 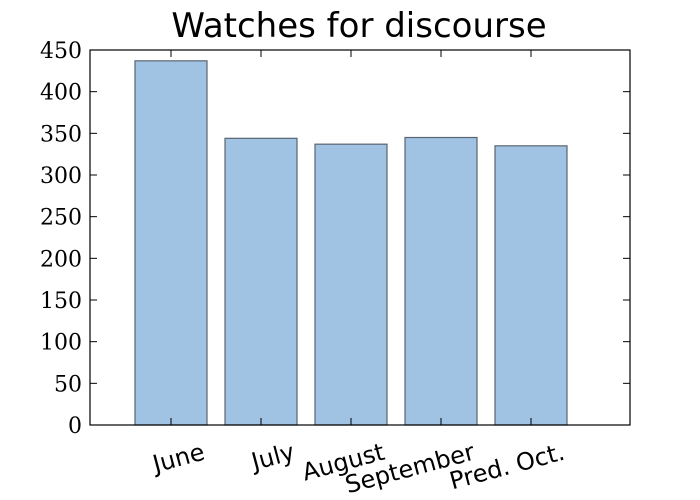 What do you see at coordinates (272, 457) in the screenshot?
I see `x-tick-label: July` at bounding box center [272, 457].